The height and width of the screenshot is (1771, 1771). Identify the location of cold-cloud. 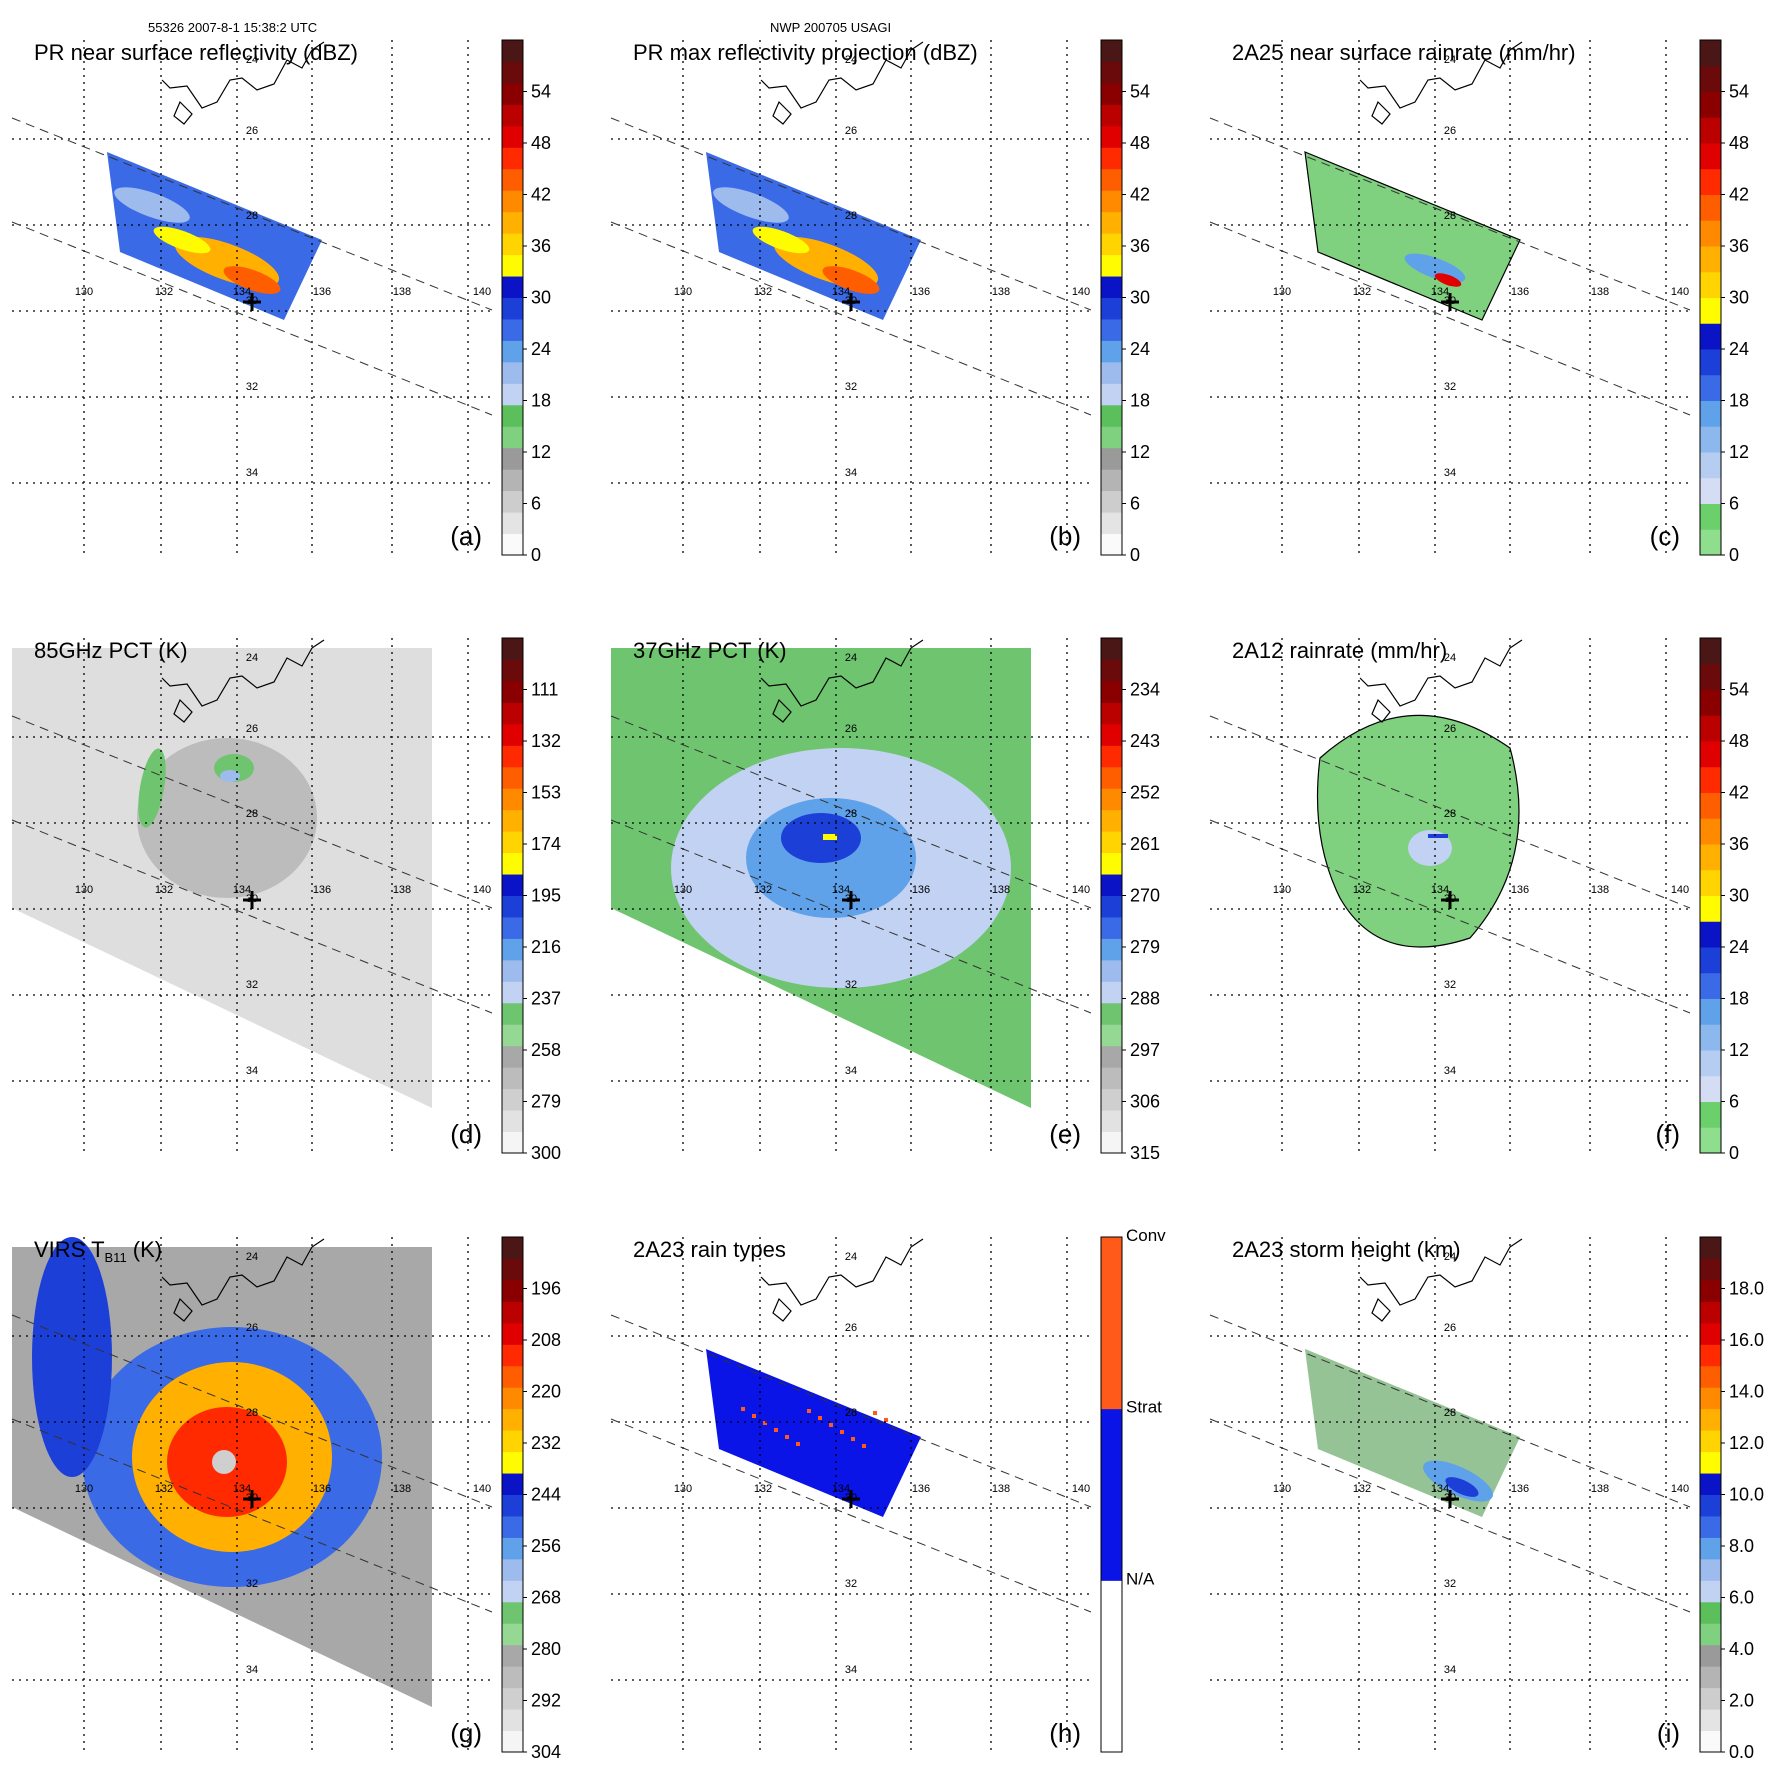
(72, 1357).